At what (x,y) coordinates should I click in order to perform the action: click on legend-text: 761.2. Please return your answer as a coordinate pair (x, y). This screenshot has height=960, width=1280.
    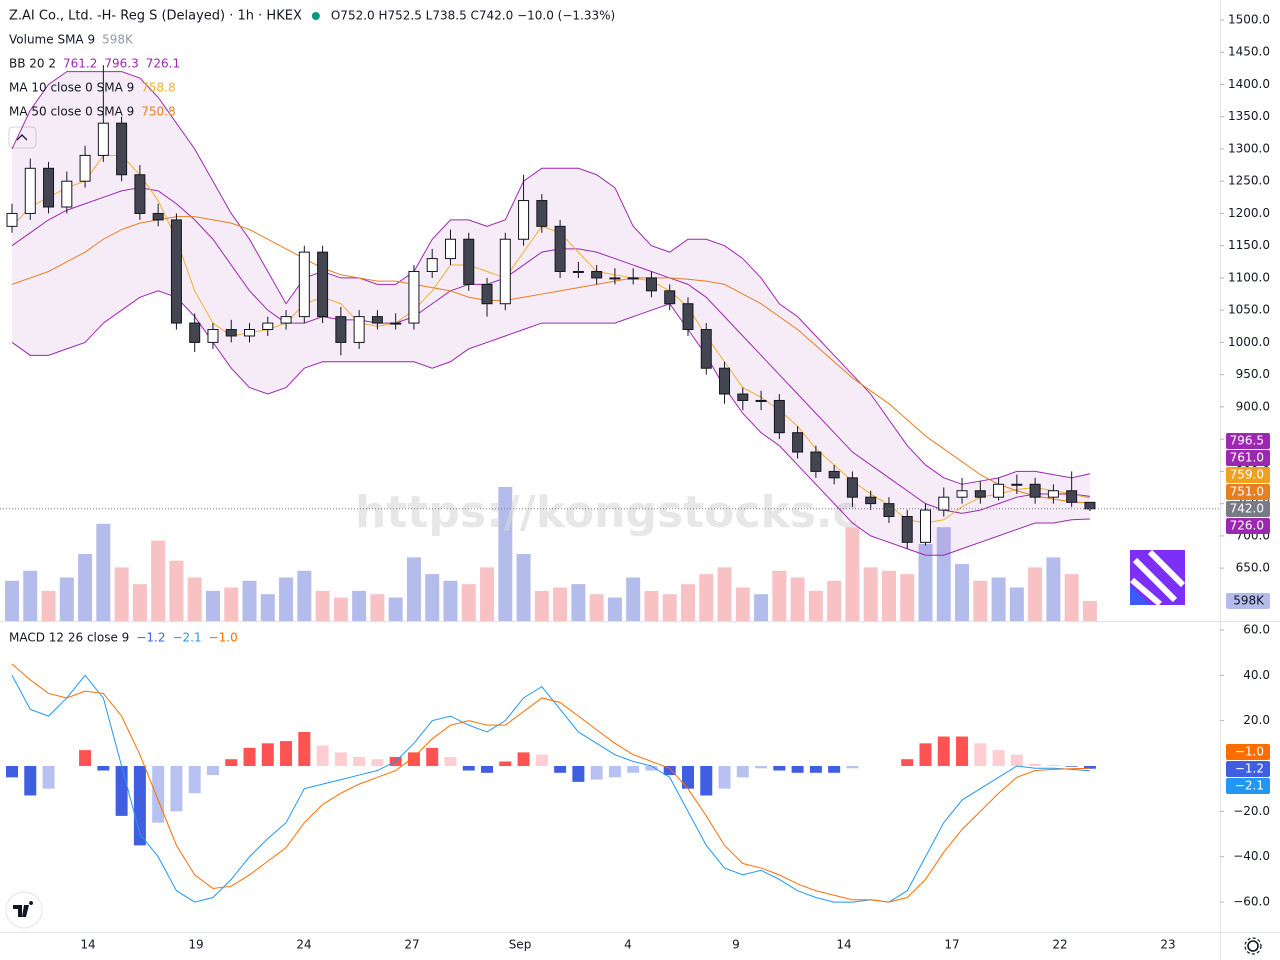
    Looking at the image, I should click on (80, 64).